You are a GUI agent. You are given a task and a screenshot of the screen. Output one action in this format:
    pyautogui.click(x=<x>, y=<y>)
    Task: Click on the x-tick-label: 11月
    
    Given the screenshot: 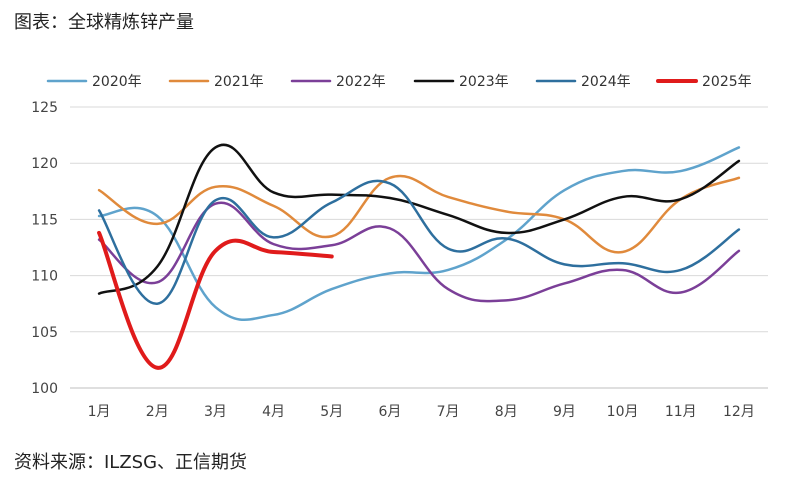 What is the action you would take?
    pyautogui.click(x=681, y=412)
    